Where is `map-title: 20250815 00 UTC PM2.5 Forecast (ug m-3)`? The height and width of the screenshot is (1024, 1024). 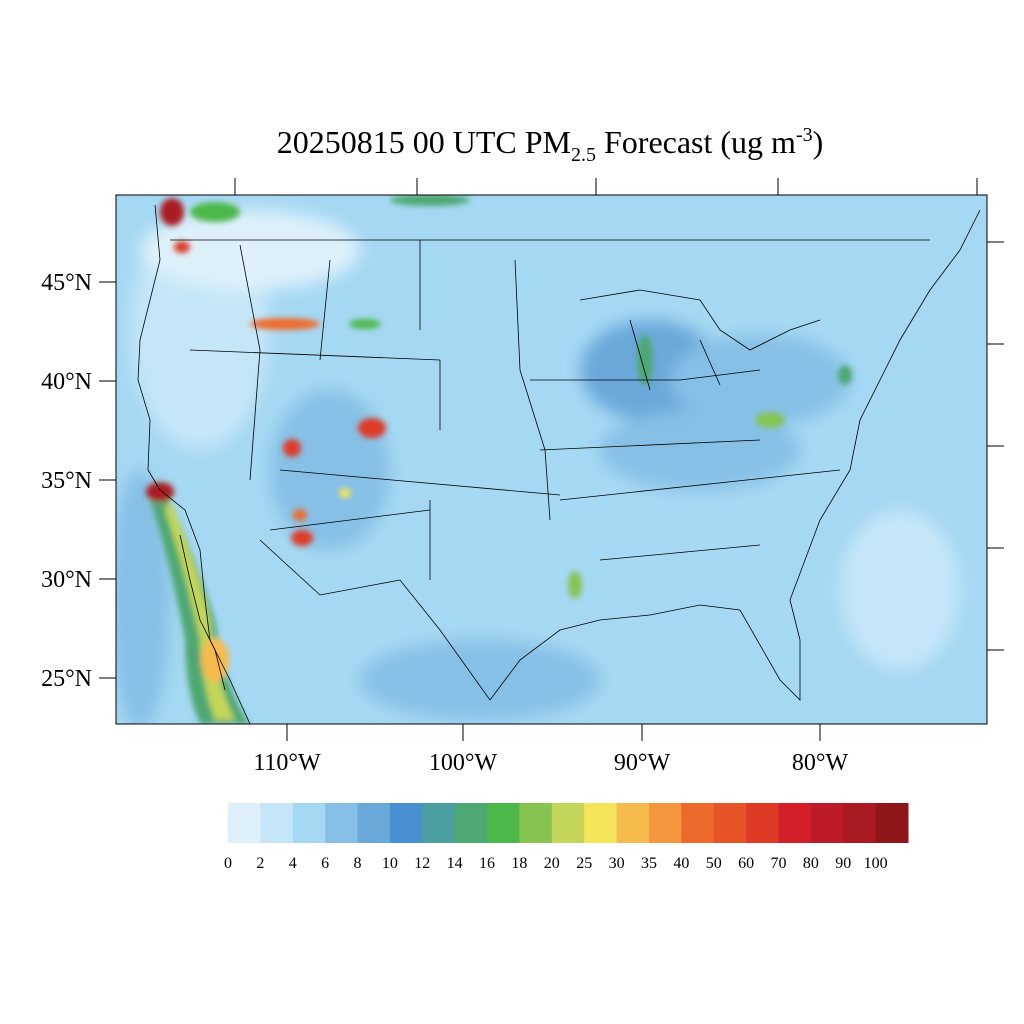
map-title: 20250815 00 UTC PM2.5 Forecast (ug m-3) is located at coordinates (550, 145).